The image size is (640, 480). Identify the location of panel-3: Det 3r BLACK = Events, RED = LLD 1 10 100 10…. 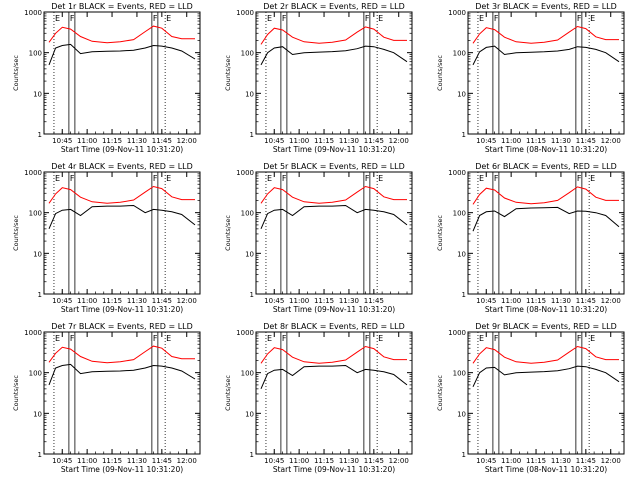
(530, 78).